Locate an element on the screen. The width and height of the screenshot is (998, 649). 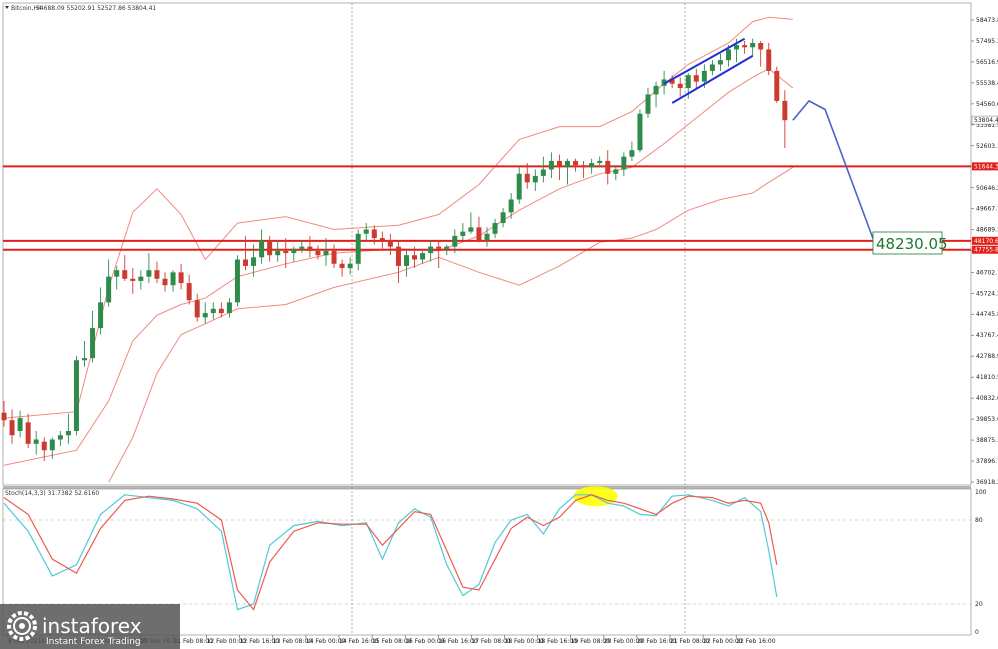
time-tick-label: 16 Feb 00:00 is located at coordinates (425, 641).